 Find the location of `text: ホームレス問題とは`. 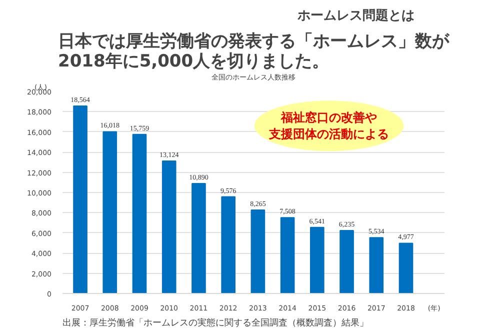

text: ホームレス問題とは is located at coordinates (355, 16).